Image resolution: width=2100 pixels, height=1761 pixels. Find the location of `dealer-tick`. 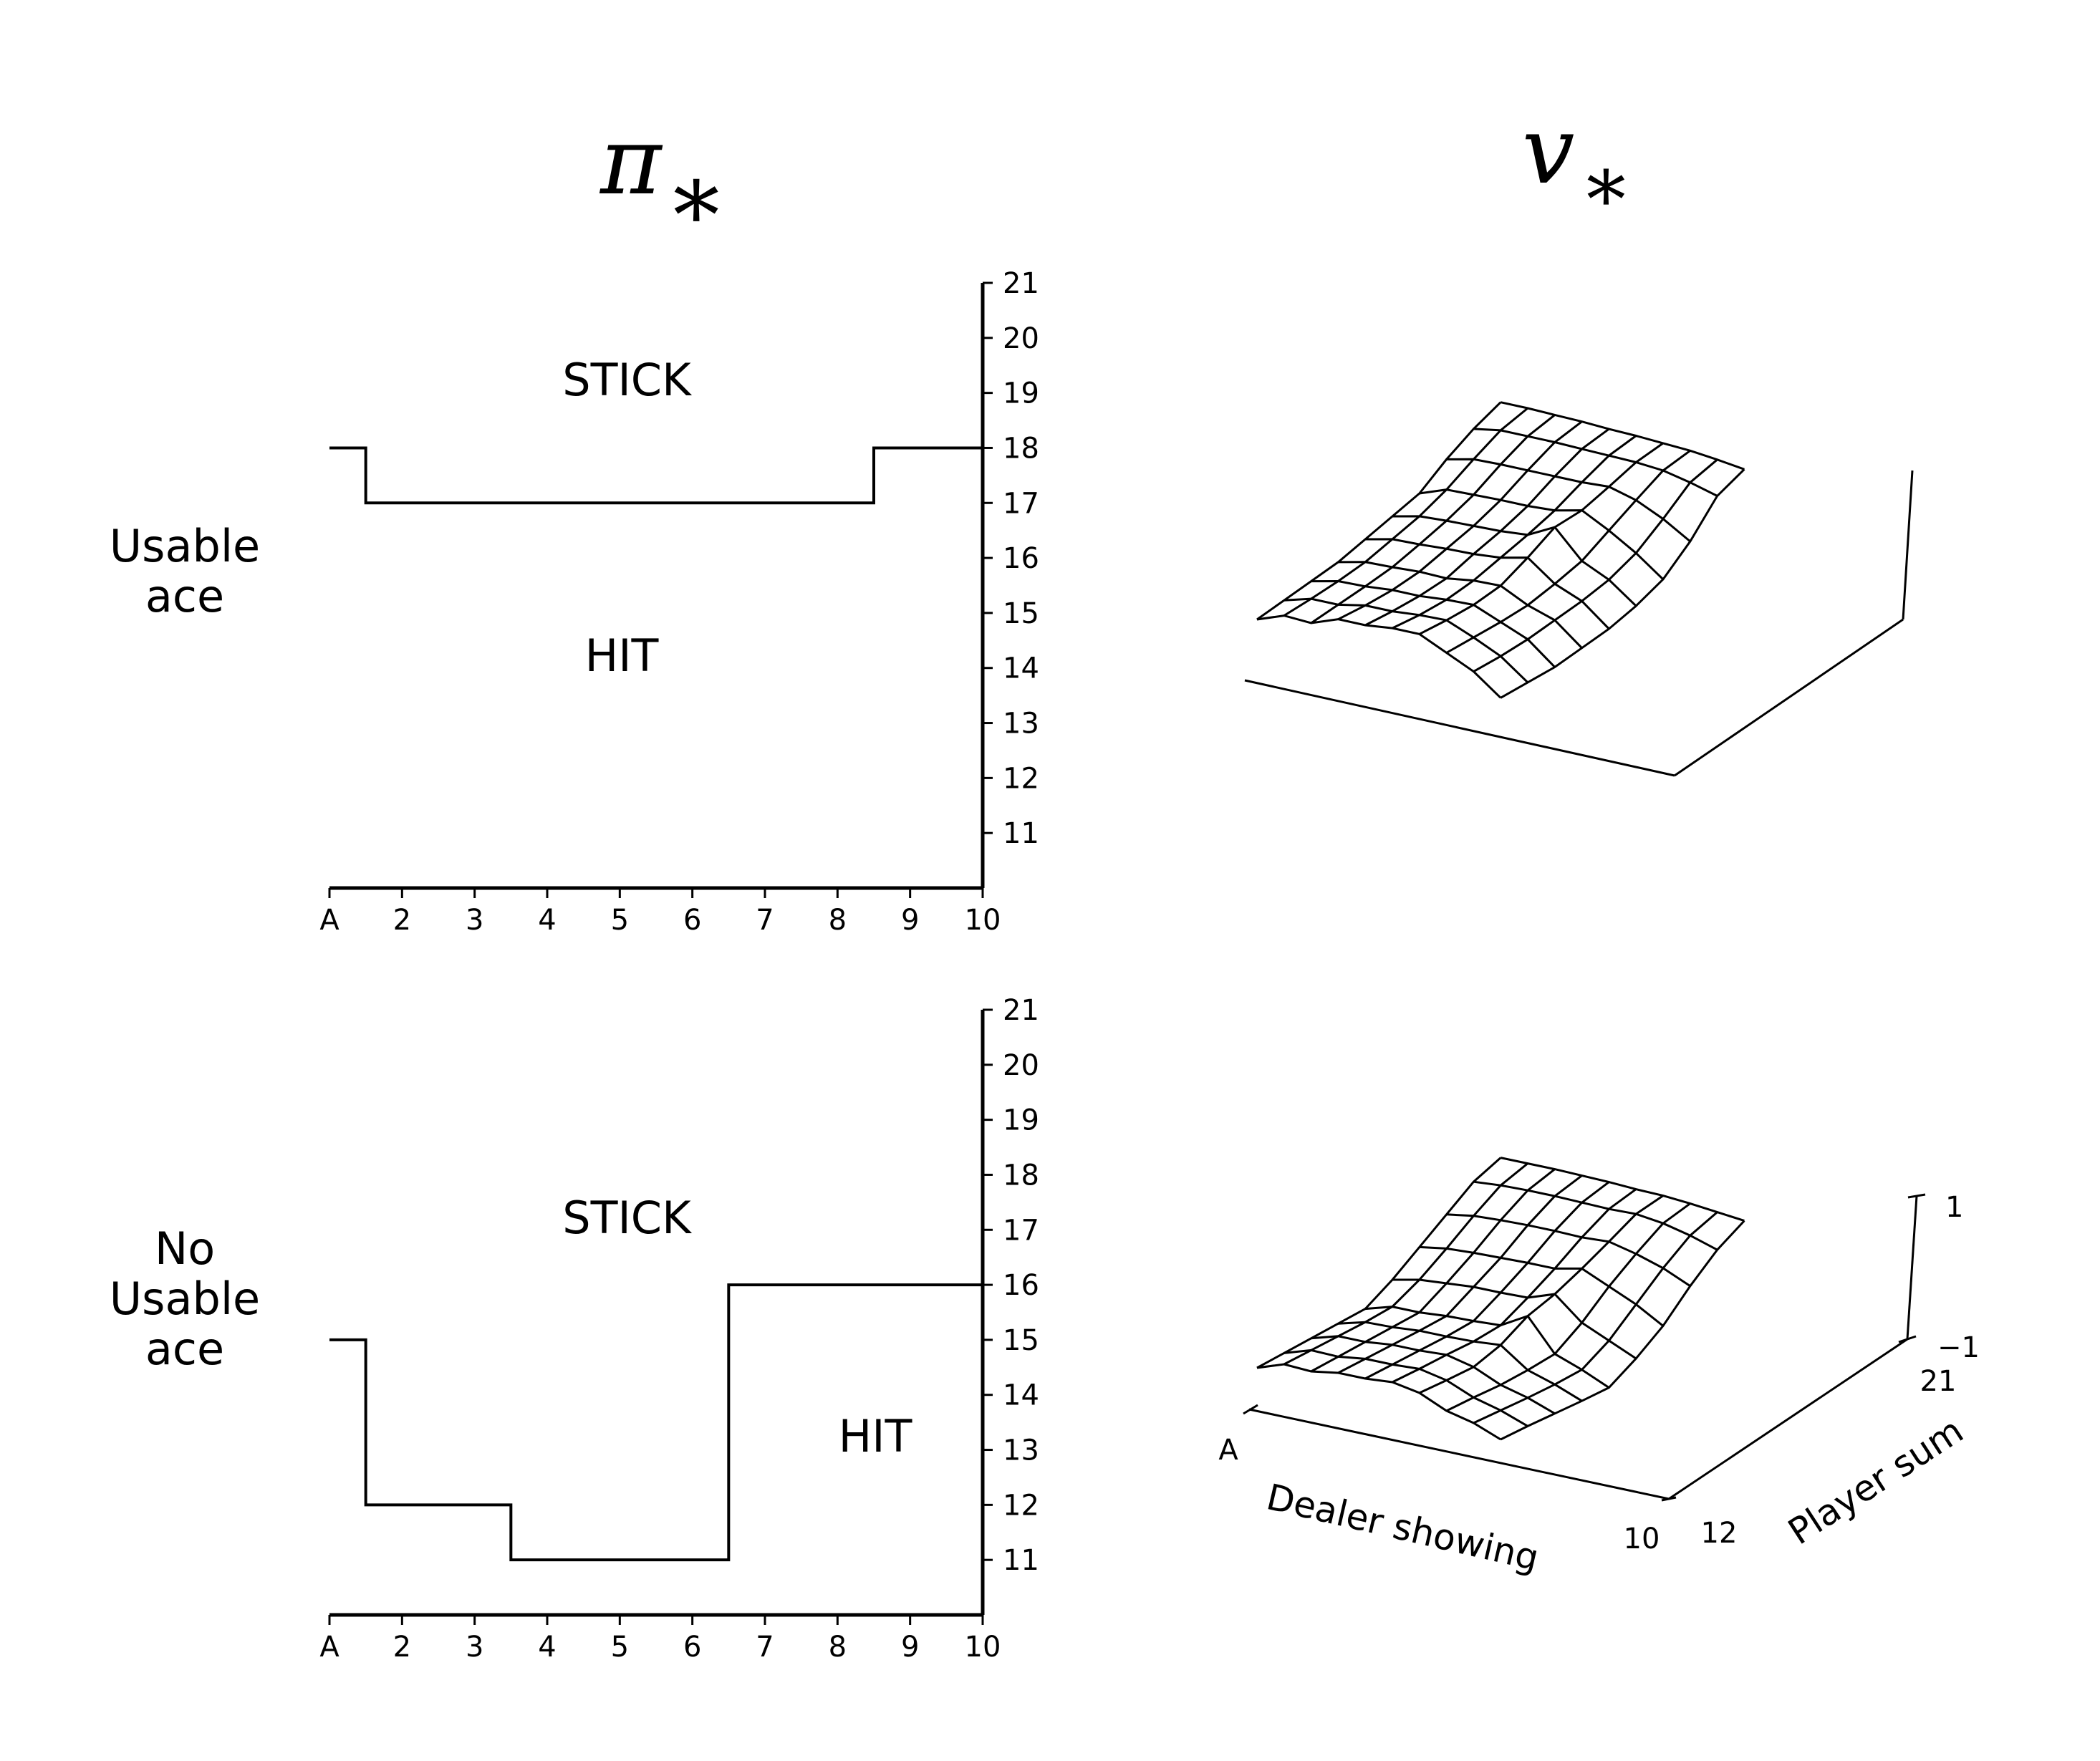

dealer-tick is located at coordinates (1250, 1409).